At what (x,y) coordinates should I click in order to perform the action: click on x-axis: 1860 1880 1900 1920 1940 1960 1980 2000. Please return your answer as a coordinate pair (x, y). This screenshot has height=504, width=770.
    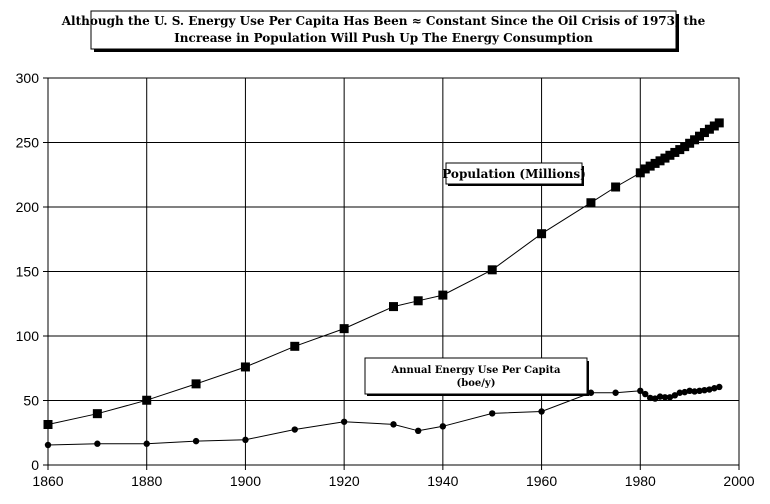
    Looking at the image, I should click on (393, 477).